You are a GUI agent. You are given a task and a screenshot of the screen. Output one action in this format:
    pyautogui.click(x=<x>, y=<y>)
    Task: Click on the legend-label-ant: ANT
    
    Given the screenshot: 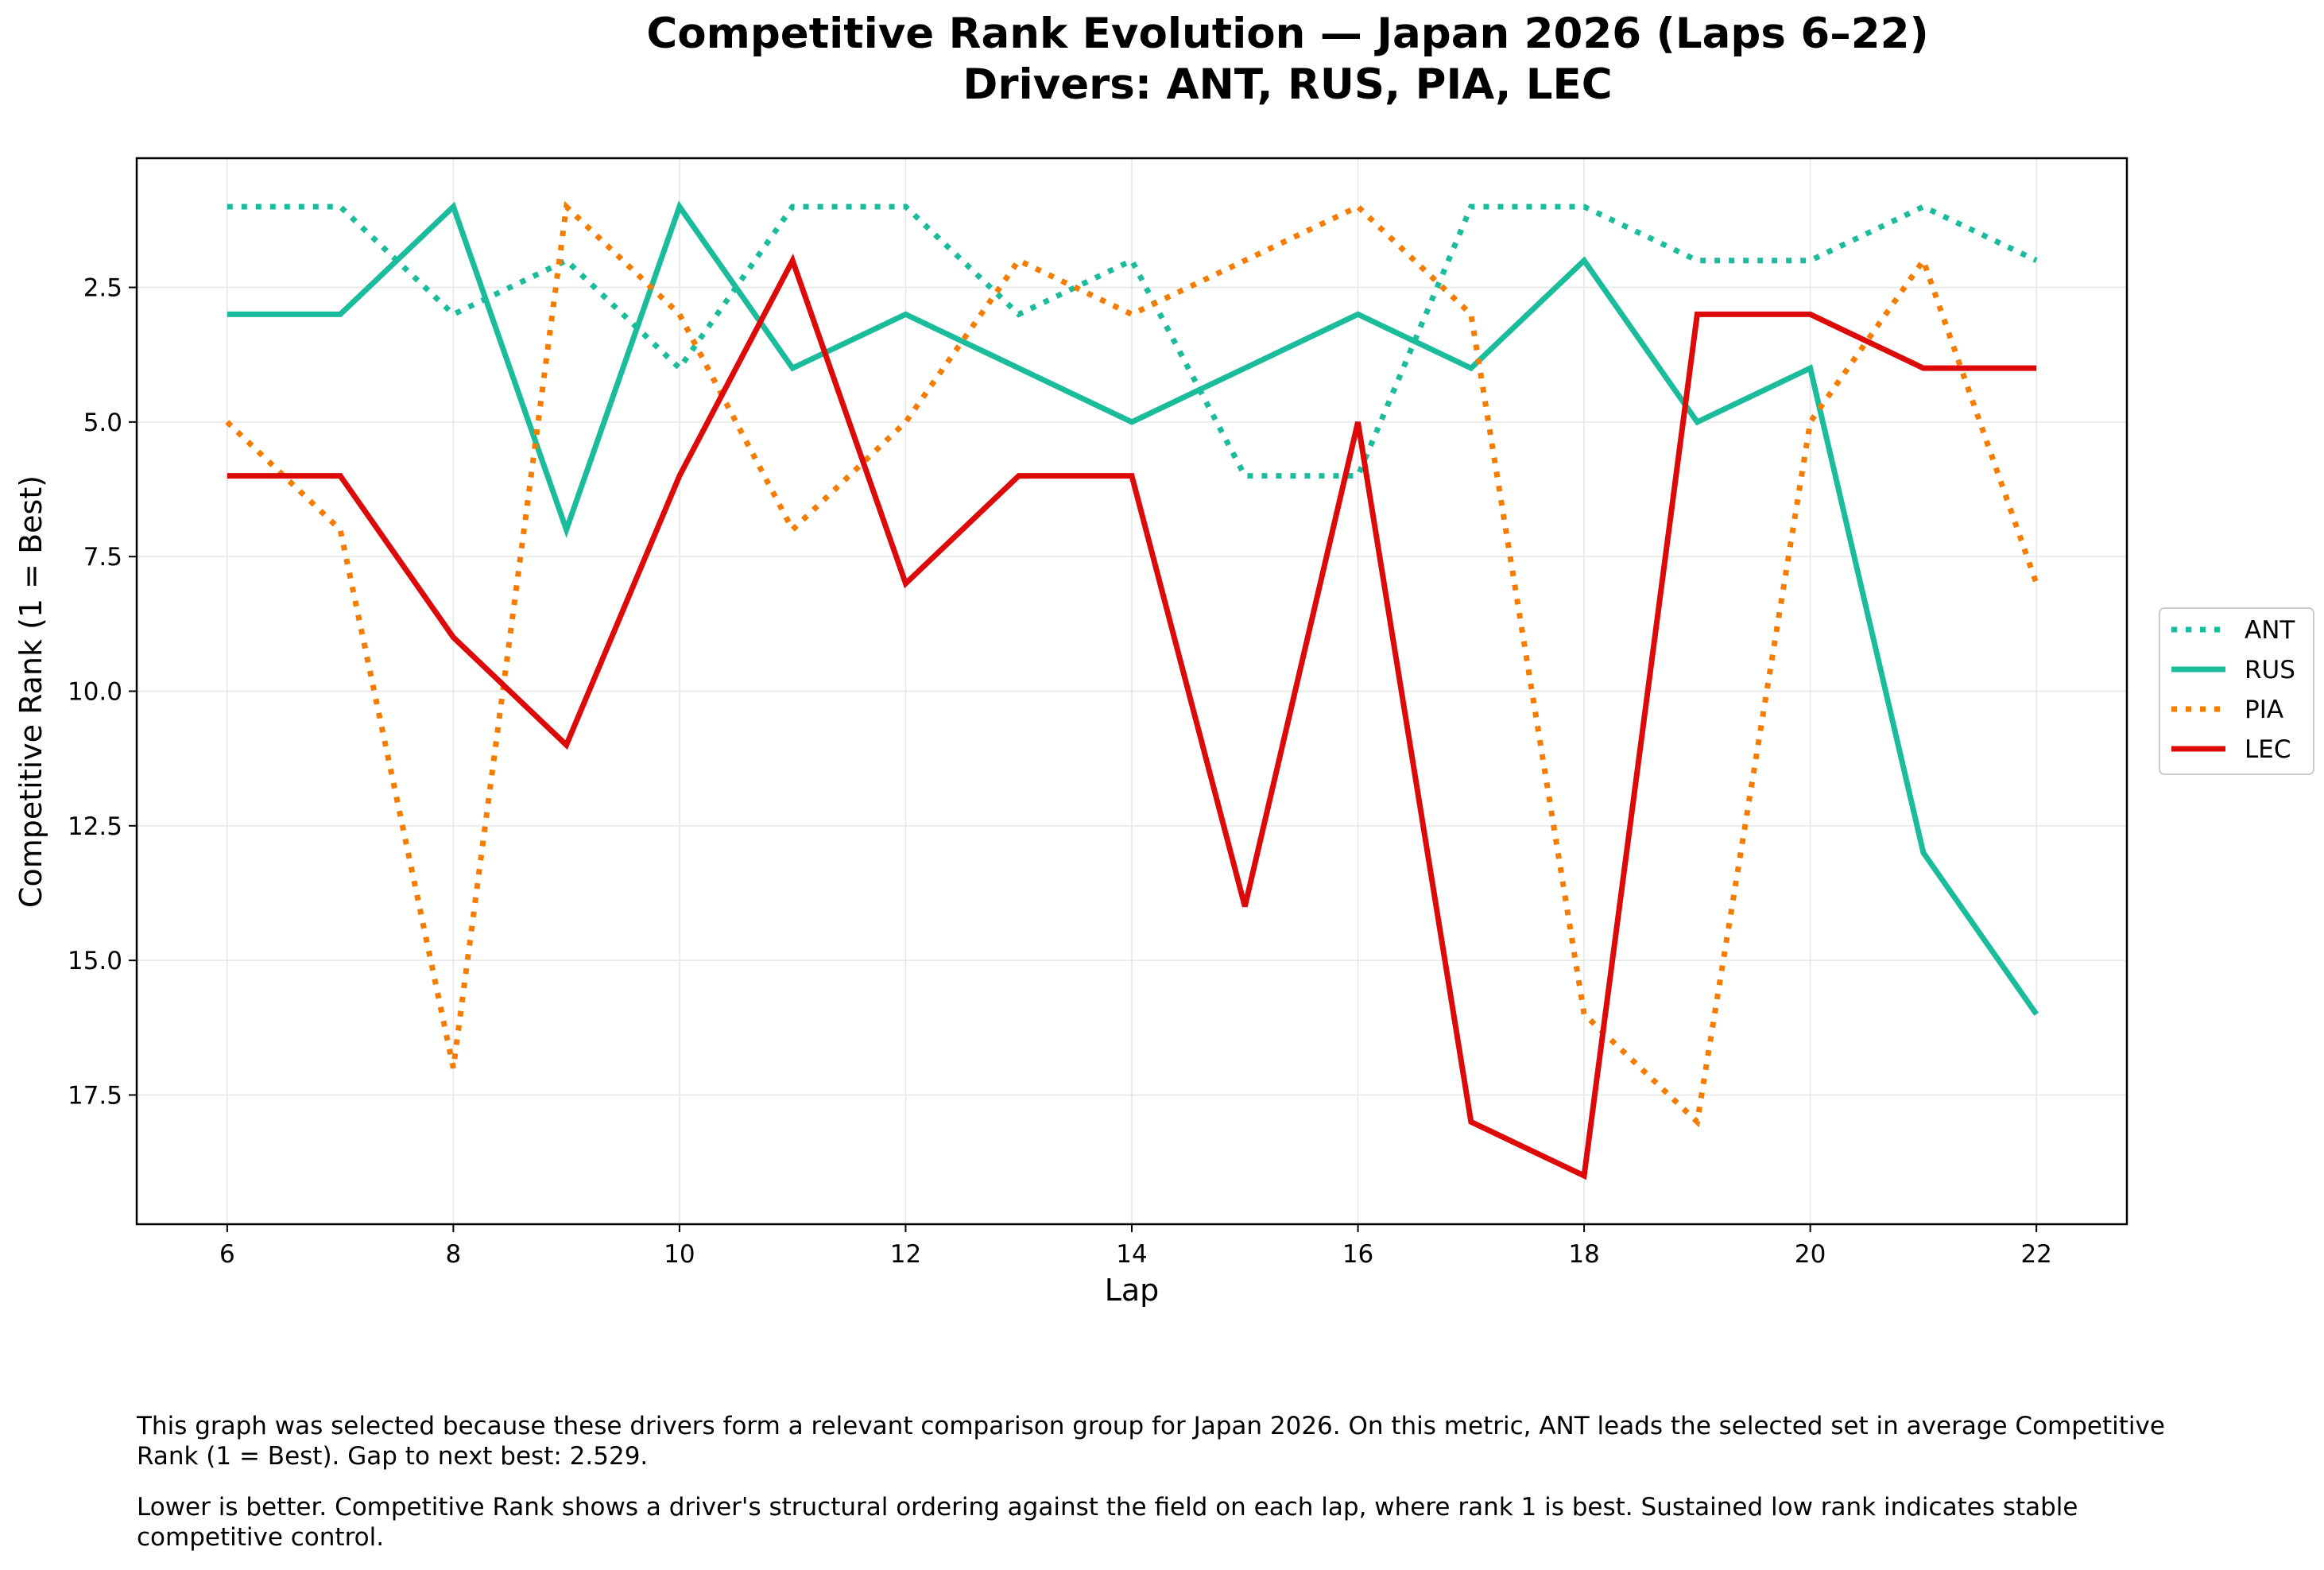 What is the action you would take?
    pyautogui.click(x=2270, y=630)
    